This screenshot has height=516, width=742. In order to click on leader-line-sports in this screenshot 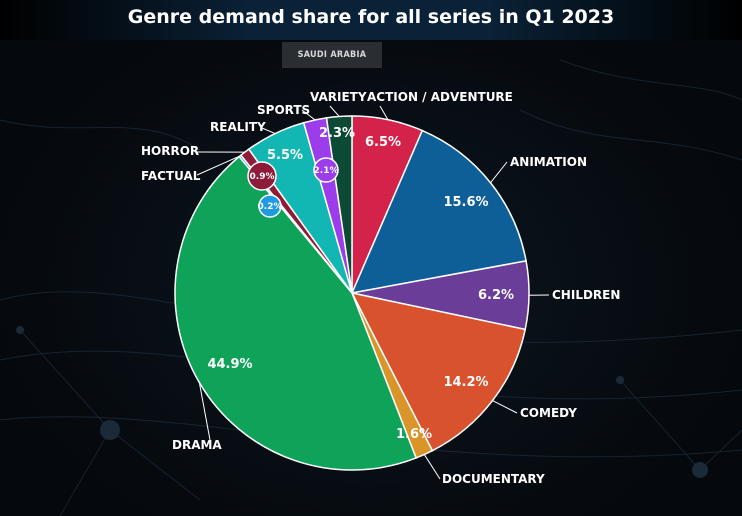, I will do `click(308, 115)`.